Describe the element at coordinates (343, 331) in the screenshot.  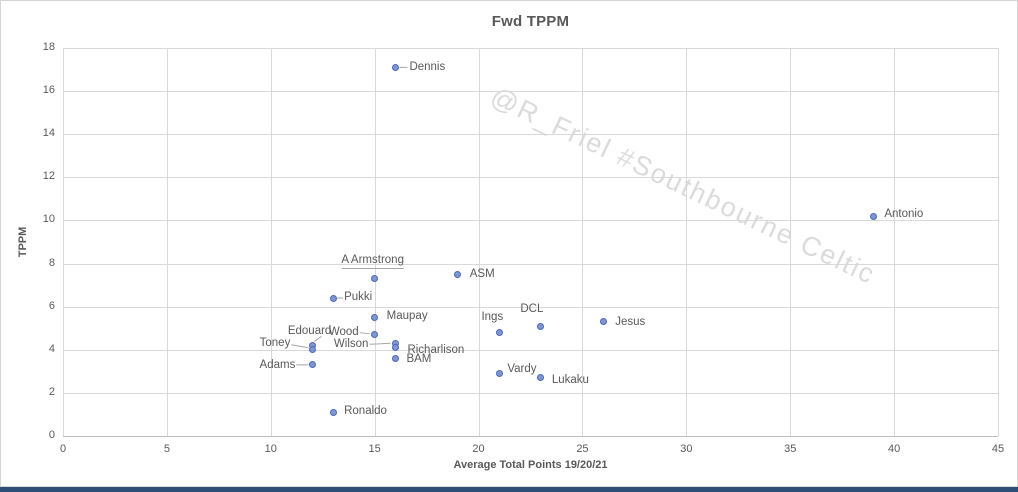
I see `data-point-label: Wood` at that location.